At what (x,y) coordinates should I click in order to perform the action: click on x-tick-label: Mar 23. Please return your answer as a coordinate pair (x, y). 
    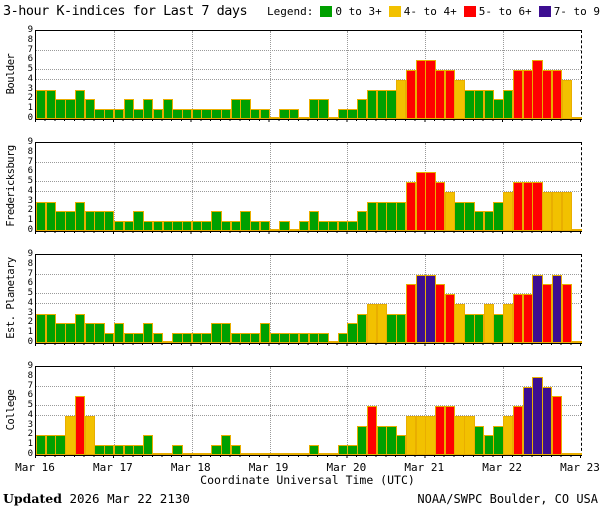
    Looking at the image, I should click on (580, 467).